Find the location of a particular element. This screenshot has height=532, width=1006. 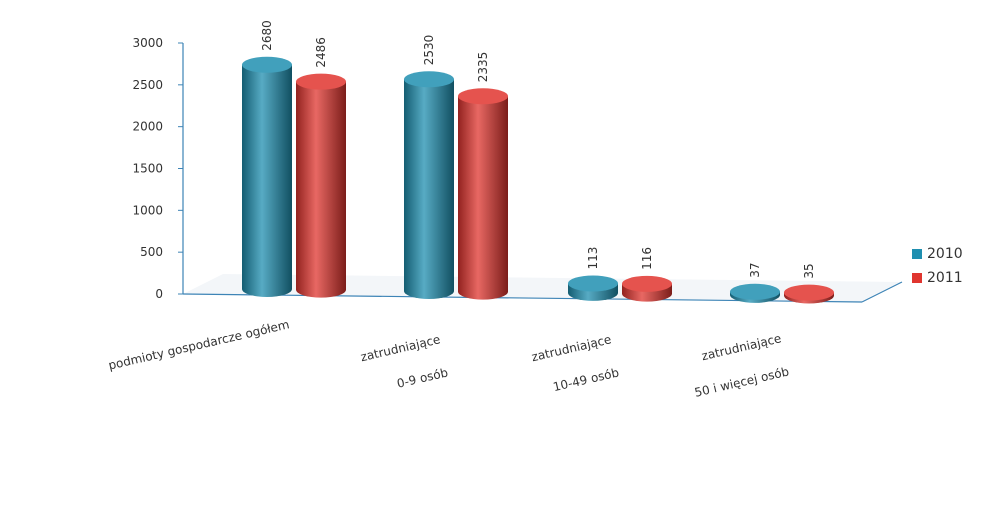

y-tick-label: 500 is located at coordinates (151, 252).